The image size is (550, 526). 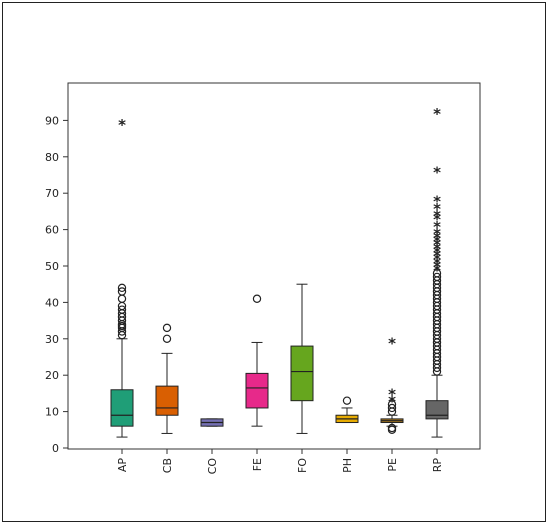 What do you see at coordinates (52, 193) in the screenshot?
I see `y-tick-label: 70` at bounding box center [52, 193].